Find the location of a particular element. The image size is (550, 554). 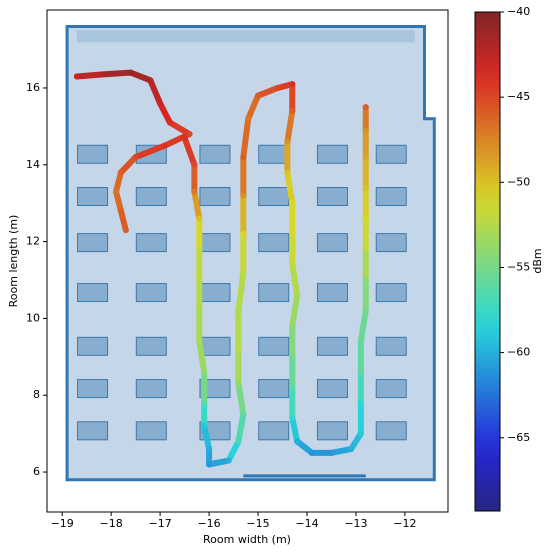

colorbar-tick-label: −45 is located at coordinates (518, 96).